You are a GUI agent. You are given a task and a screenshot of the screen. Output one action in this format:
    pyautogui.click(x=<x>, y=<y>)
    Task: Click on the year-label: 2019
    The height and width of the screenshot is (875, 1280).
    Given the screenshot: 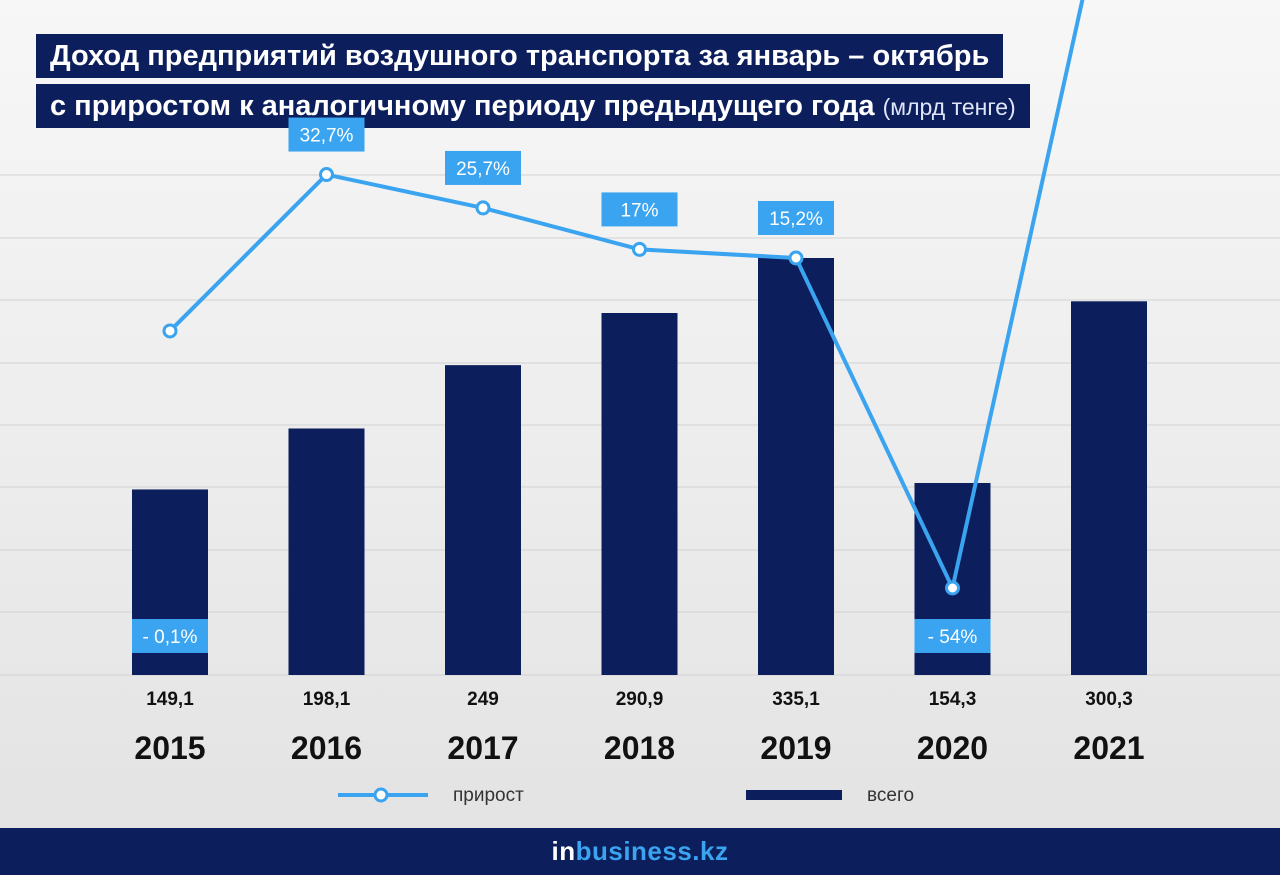 What is the action you would take?
    pyautogui.click(x=795, y=748)
    